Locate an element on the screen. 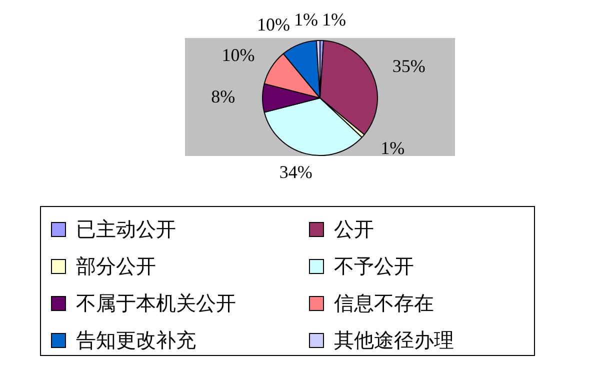 Image resolution: width=592 pixels, height=380 pixels. legend-label: 公开 is located at coordinates (354, 229).